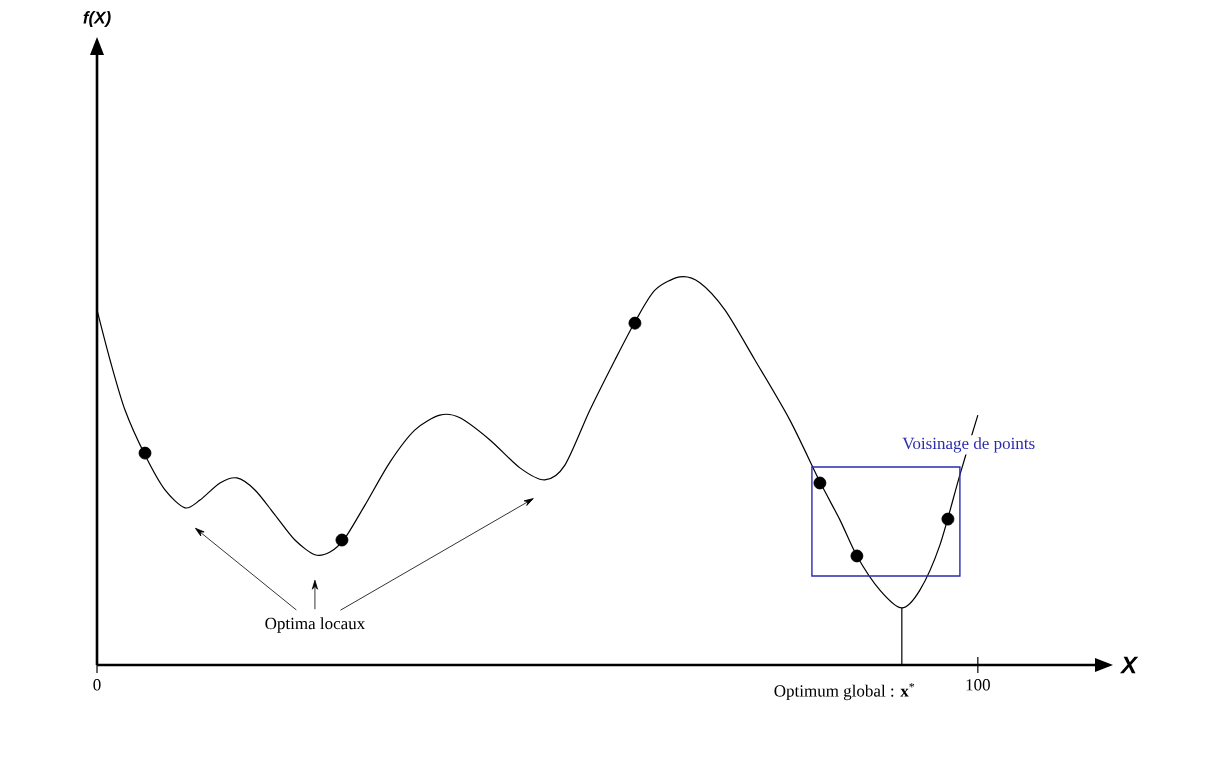  I want to click on x-tick-label: 0, so click(97, 685).